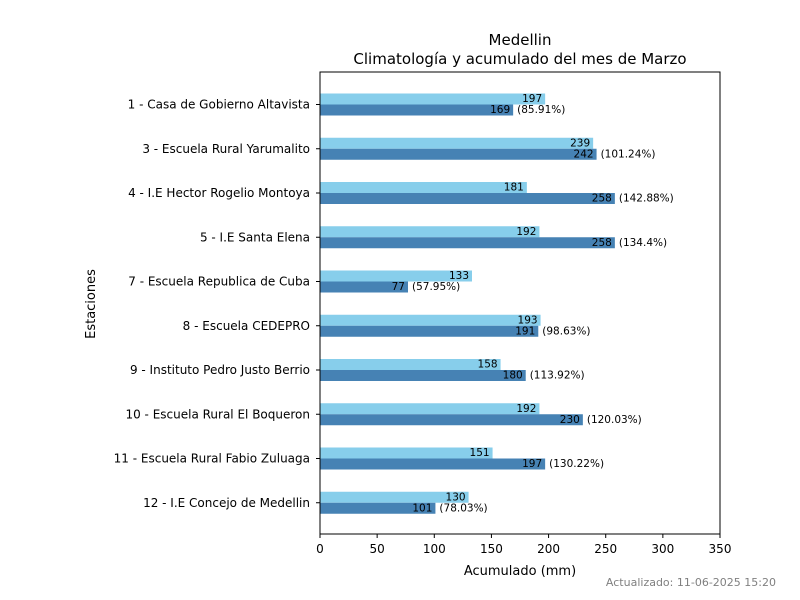 The width and height of the screenshot is (800, 600). I want to click on y-tick-label: 4 - I.E Hector Rogelio Montoya, so click(219, 193).